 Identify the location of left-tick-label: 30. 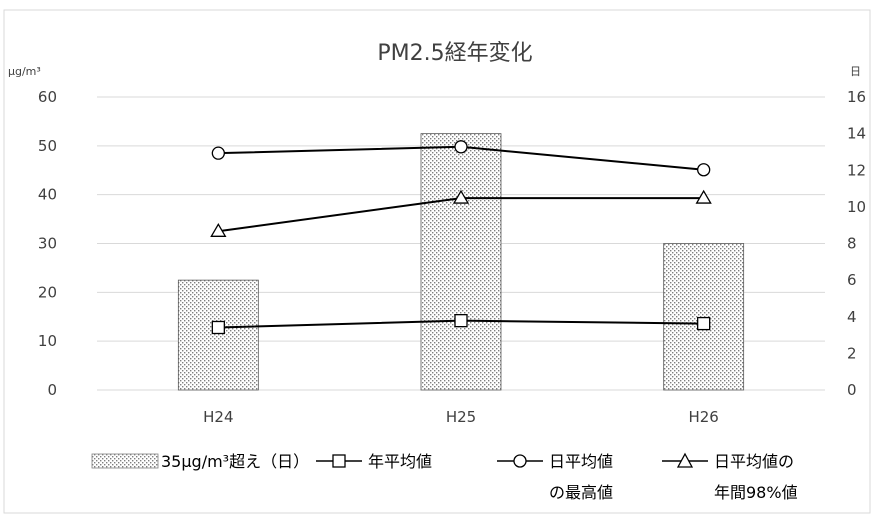
(47, 244).